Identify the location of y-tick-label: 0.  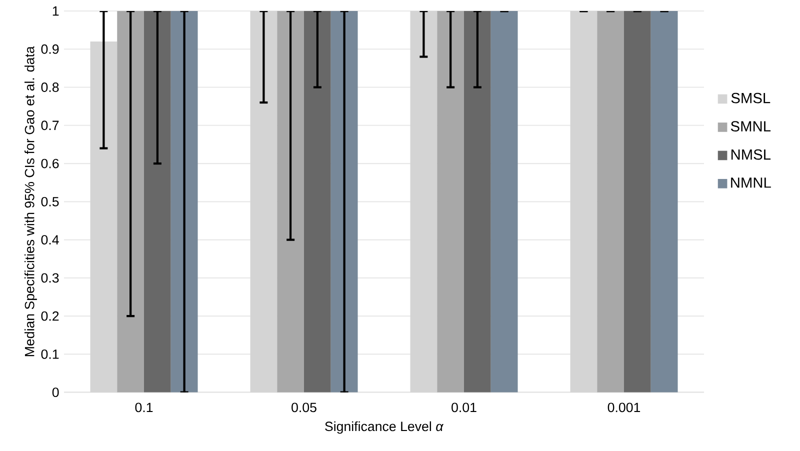
(55, 393).